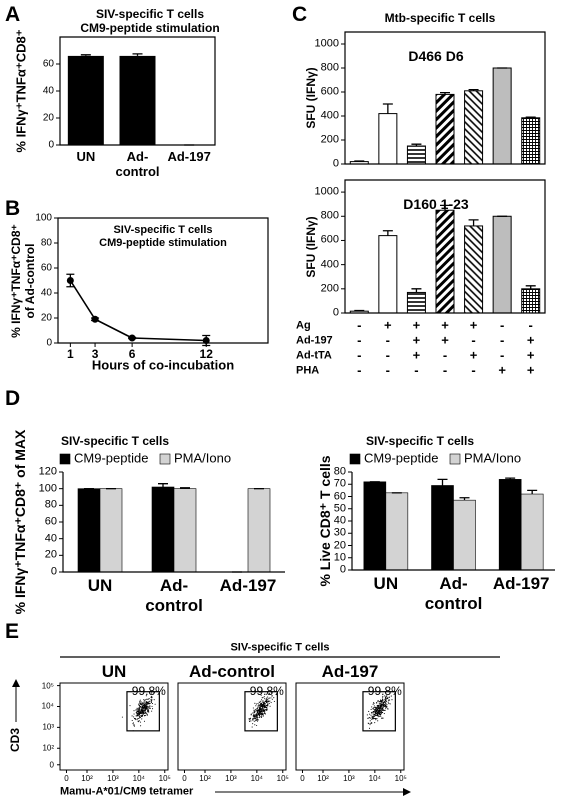 This screenshot has height=800, width=571. Describe the element at coordinates (86, 156) in the screenshot. I see `x-tick-label: UN` at that location.